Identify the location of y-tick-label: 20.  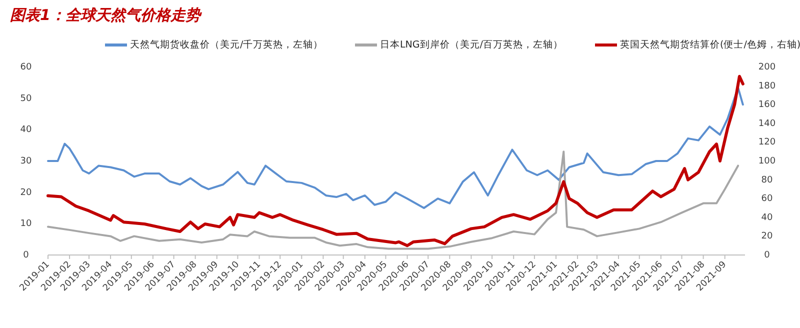
(26, 193).